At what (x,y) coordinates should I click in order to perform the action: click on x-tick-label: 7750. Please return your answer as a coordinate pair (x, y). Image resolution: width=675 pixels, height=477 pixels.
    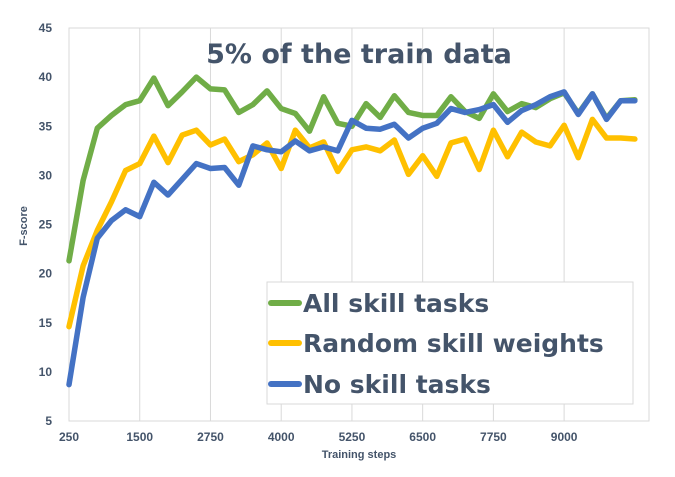
    Looking at the image, I should click on (493, 437).